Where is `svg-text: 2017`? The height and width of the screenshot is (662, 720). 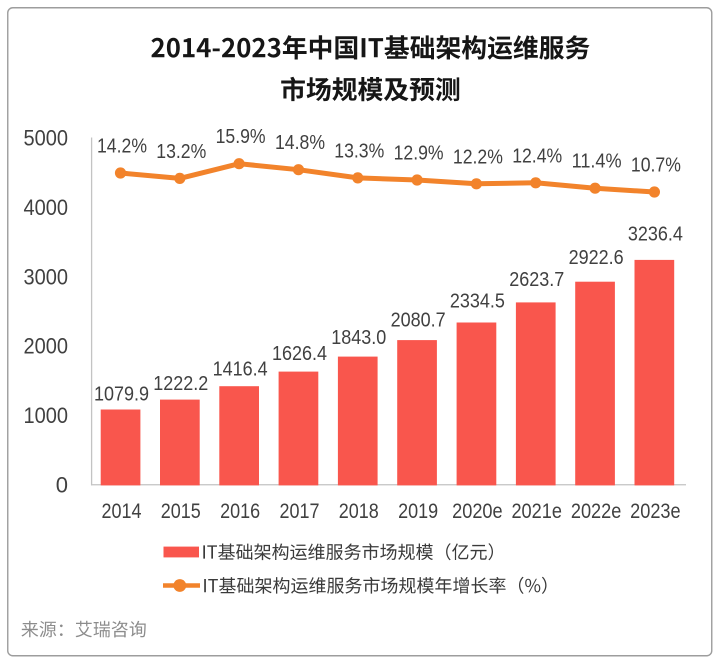
svg-text: 2017 is located at coordinates (300, 511).